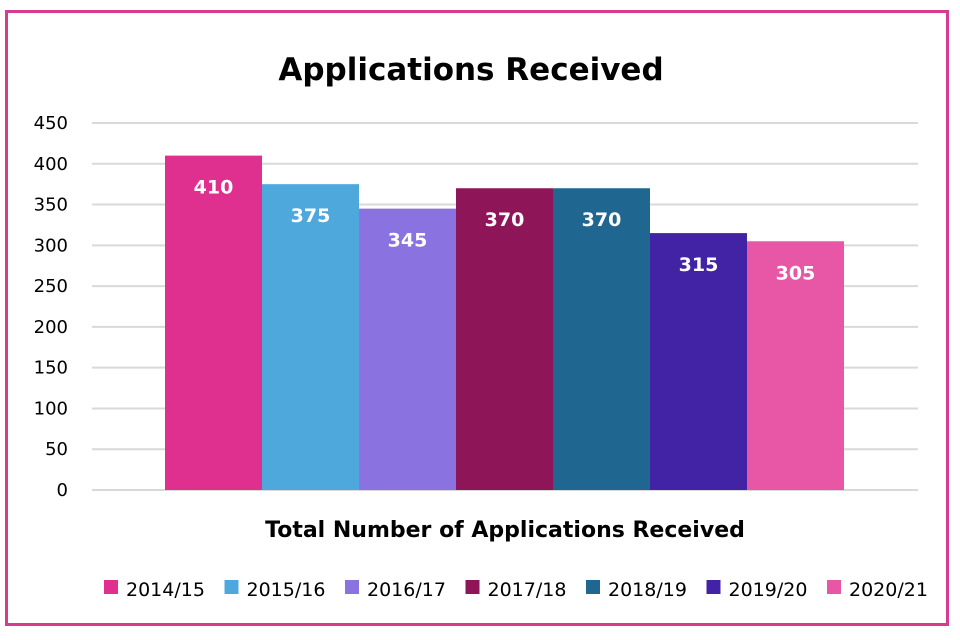 Image resolution: width=960 pixels, height=640 pixels. I want to click on legend-item: 2016/17, so click(395, 590).